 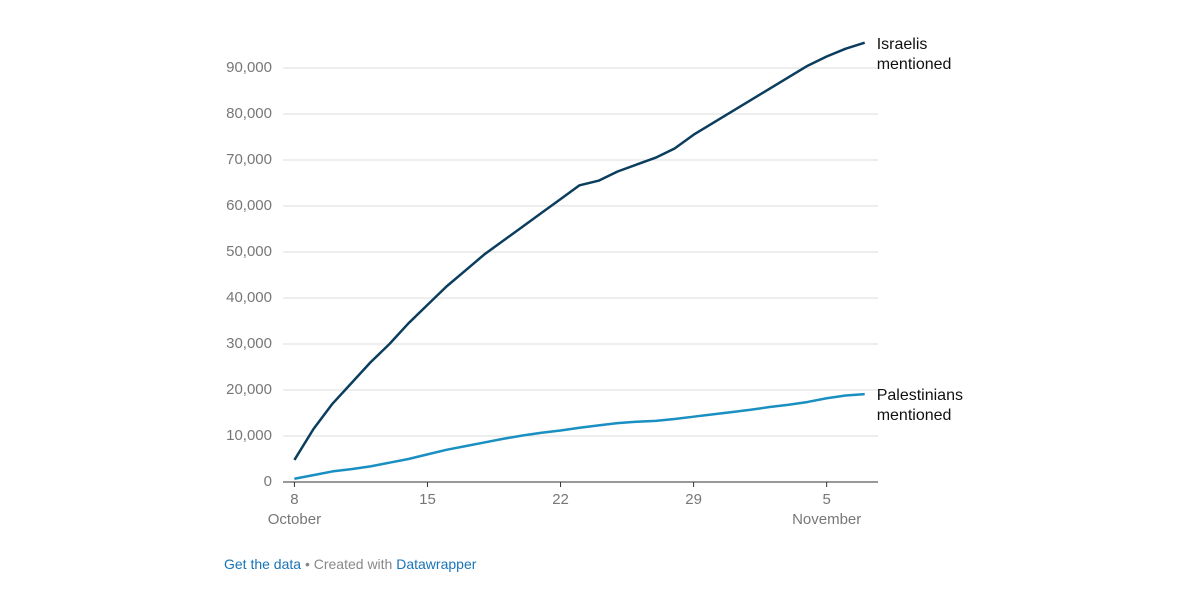 What do you see at coordinates (249, 435) in the screenshot?
I see `y-tick-label: 10,000` at bounding box center [249, 435].